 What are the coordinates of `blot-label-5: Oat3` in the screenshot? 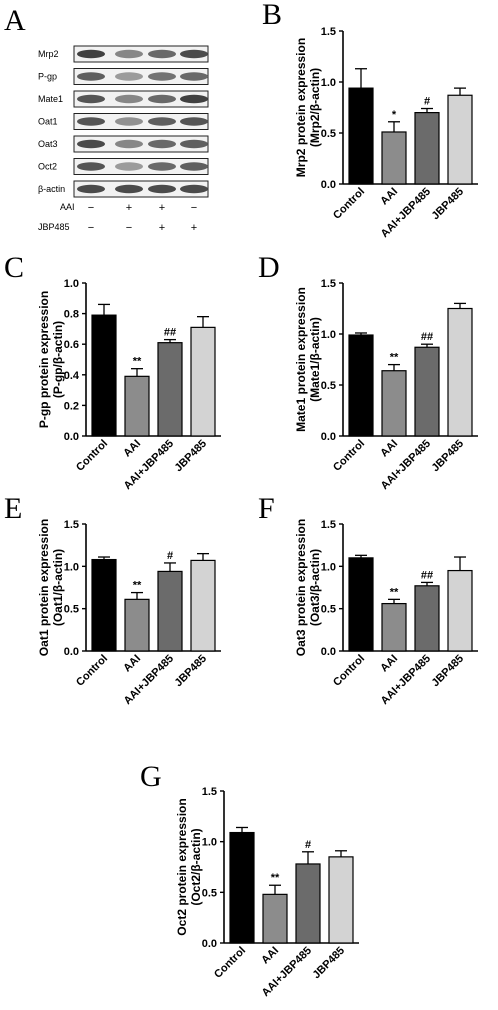 It's located at (48, 144).